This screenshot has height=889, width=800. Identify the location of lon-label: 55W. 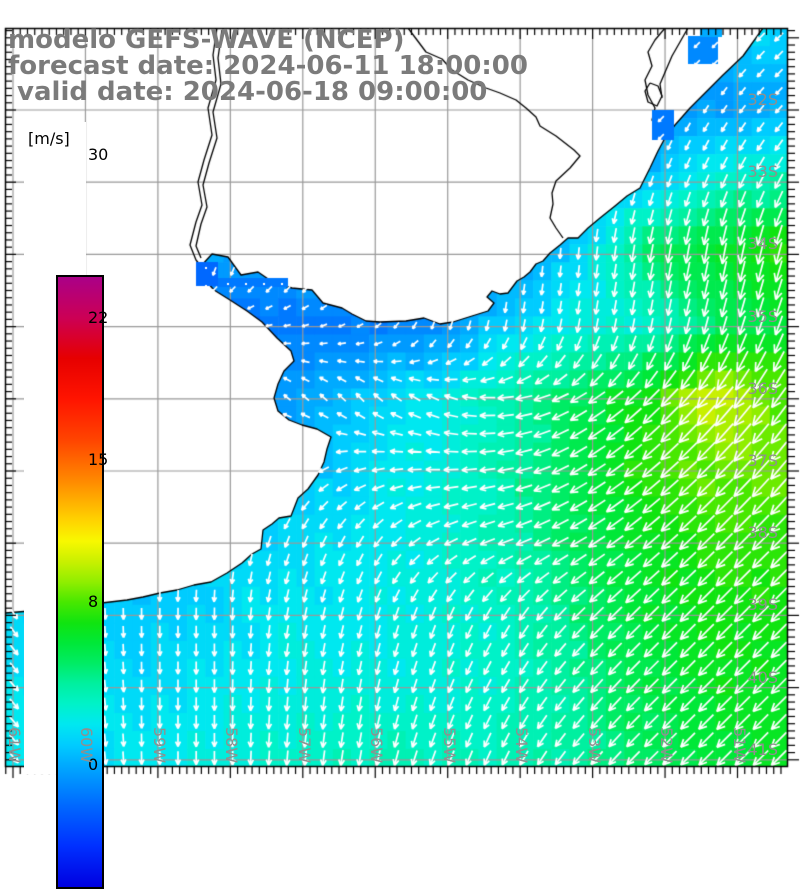
(449, 745).